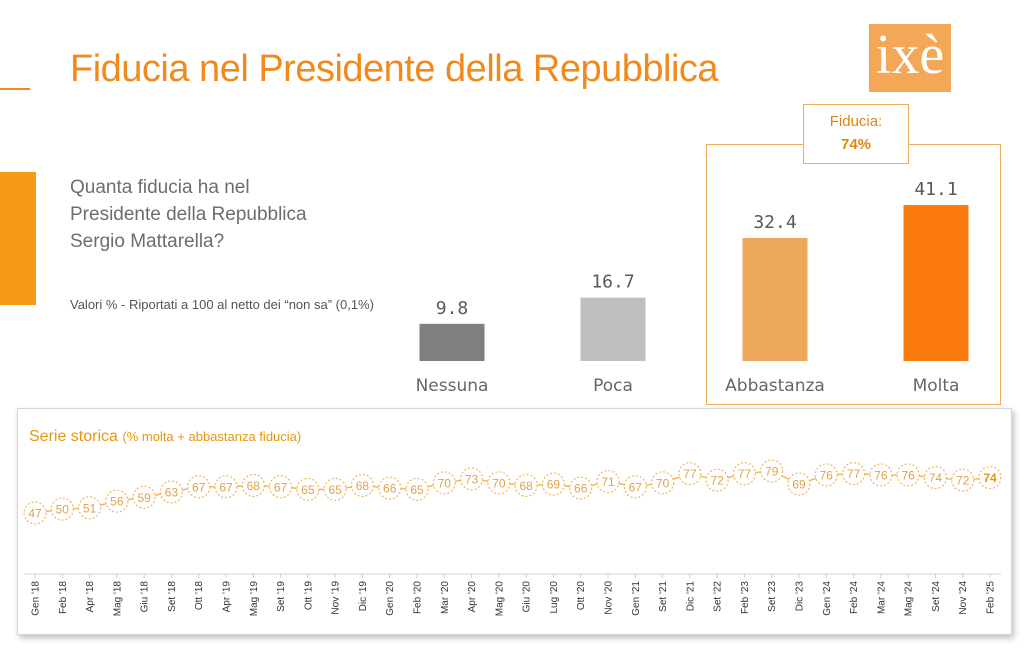 Image resolution: width=1031 pixels, height=649 pixels. I want to click on x-tick-label: Dic '19, so click(363, 596).